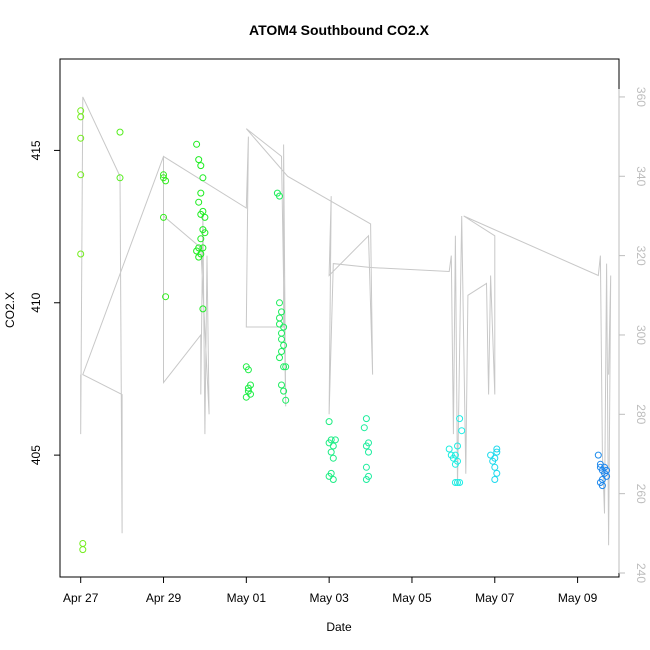 Image resolution: width=650 pixels, height=650 pixels. Describe the element at coordinates (329, 598) in the screenshot. I see `x-tick-label-3: May 03` at that location.